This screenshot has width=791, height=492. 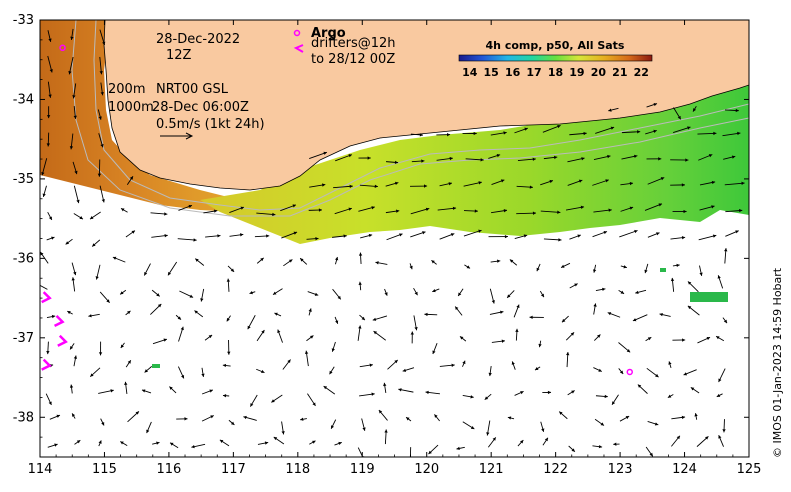 I want to click on product-time-label: 28-Dec 06:00Z, so click(x=200, y=107).